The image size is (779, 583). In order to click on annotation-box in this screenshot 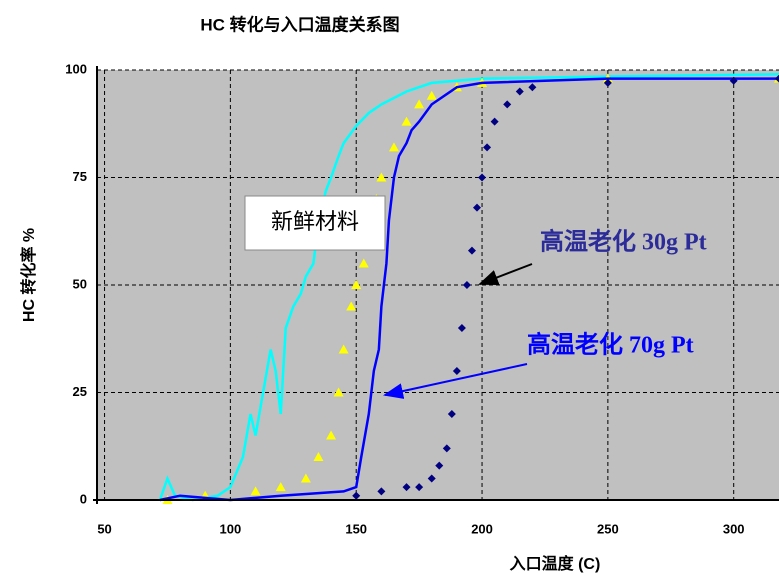, I will do `click(315, 223)`.